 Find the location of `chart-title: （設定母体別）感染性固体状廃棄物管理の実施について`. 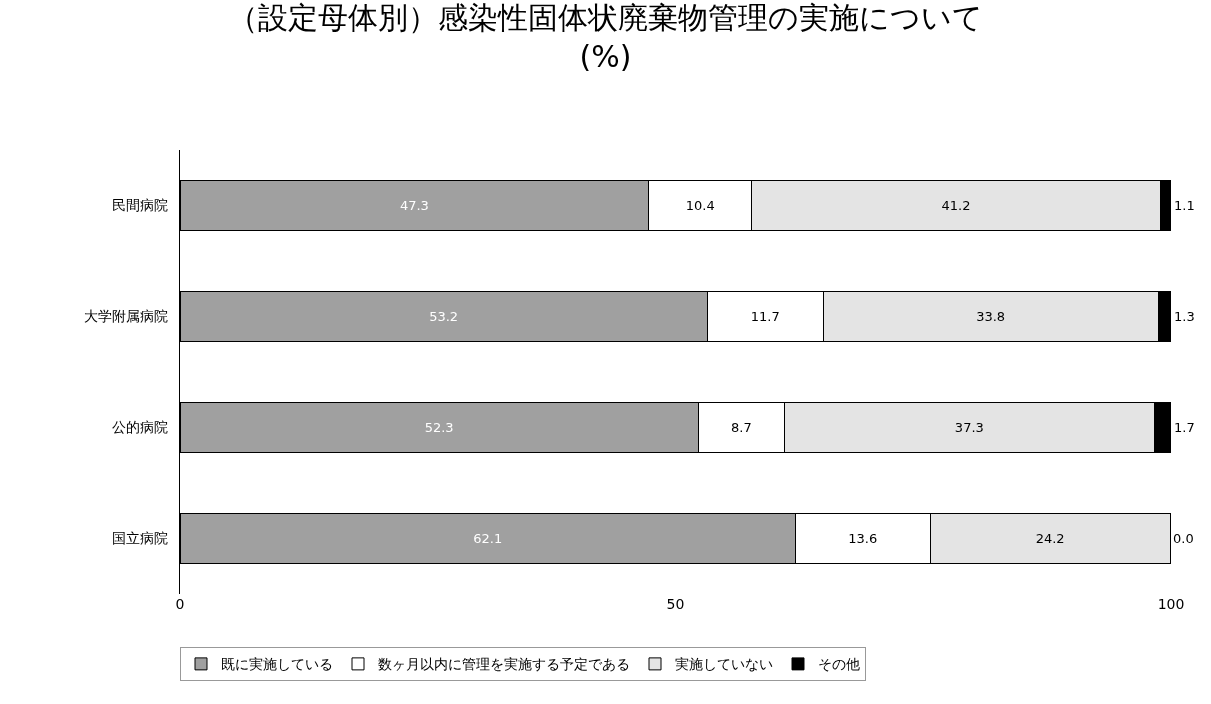

chart-title: （設定母体別）感染性固体状廃棄物管理の実施について is located at coordinates (605, 18).